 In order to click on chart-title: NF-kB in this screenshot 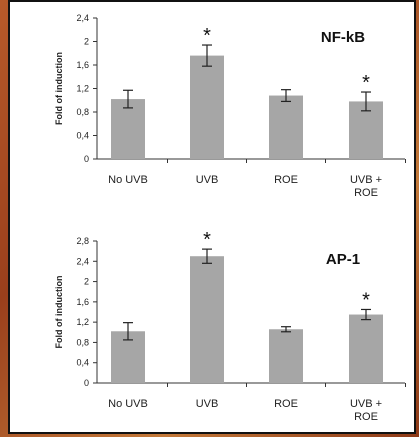, I will do `click(343, 37)`.